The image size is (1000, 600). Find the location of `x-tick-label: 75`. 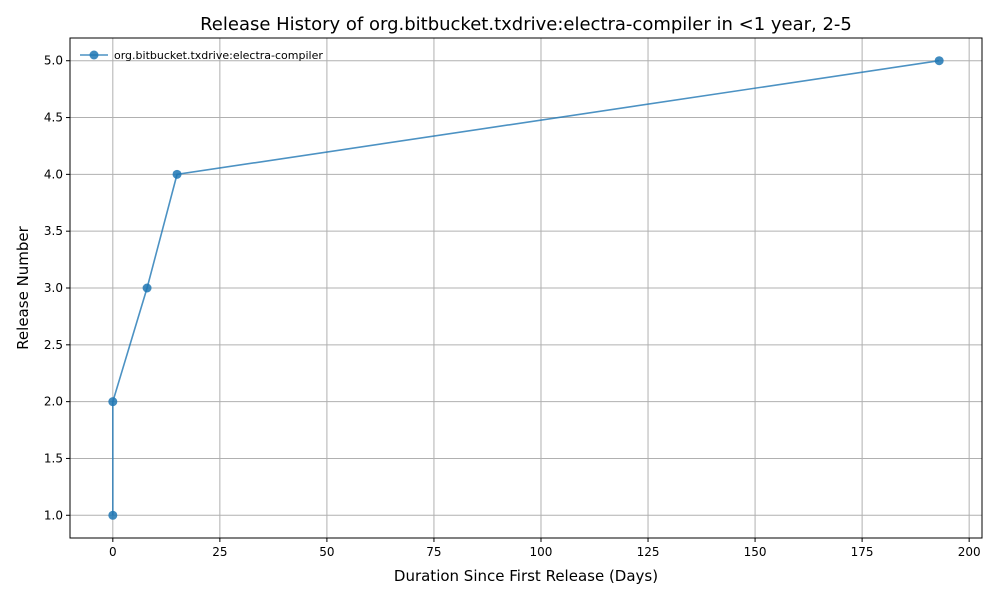

x-tick-label: 75 is located at coordinates (433, 552).